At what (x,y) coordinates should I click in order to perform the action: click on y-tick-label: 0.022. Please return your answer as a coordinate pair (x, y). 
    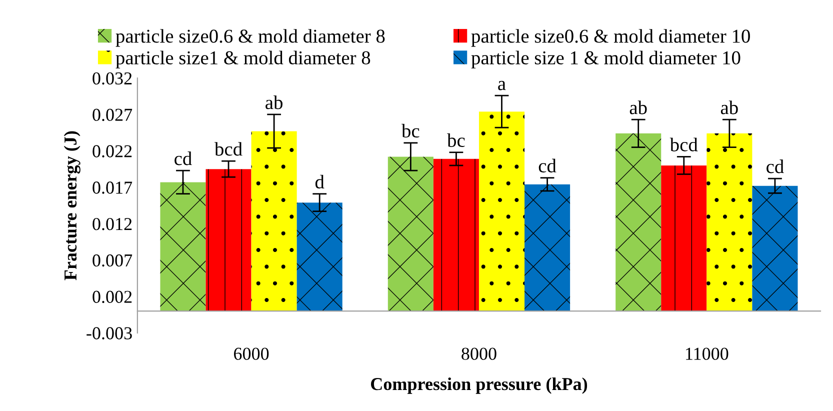
    Looking at the image, I should click on (112, 151).